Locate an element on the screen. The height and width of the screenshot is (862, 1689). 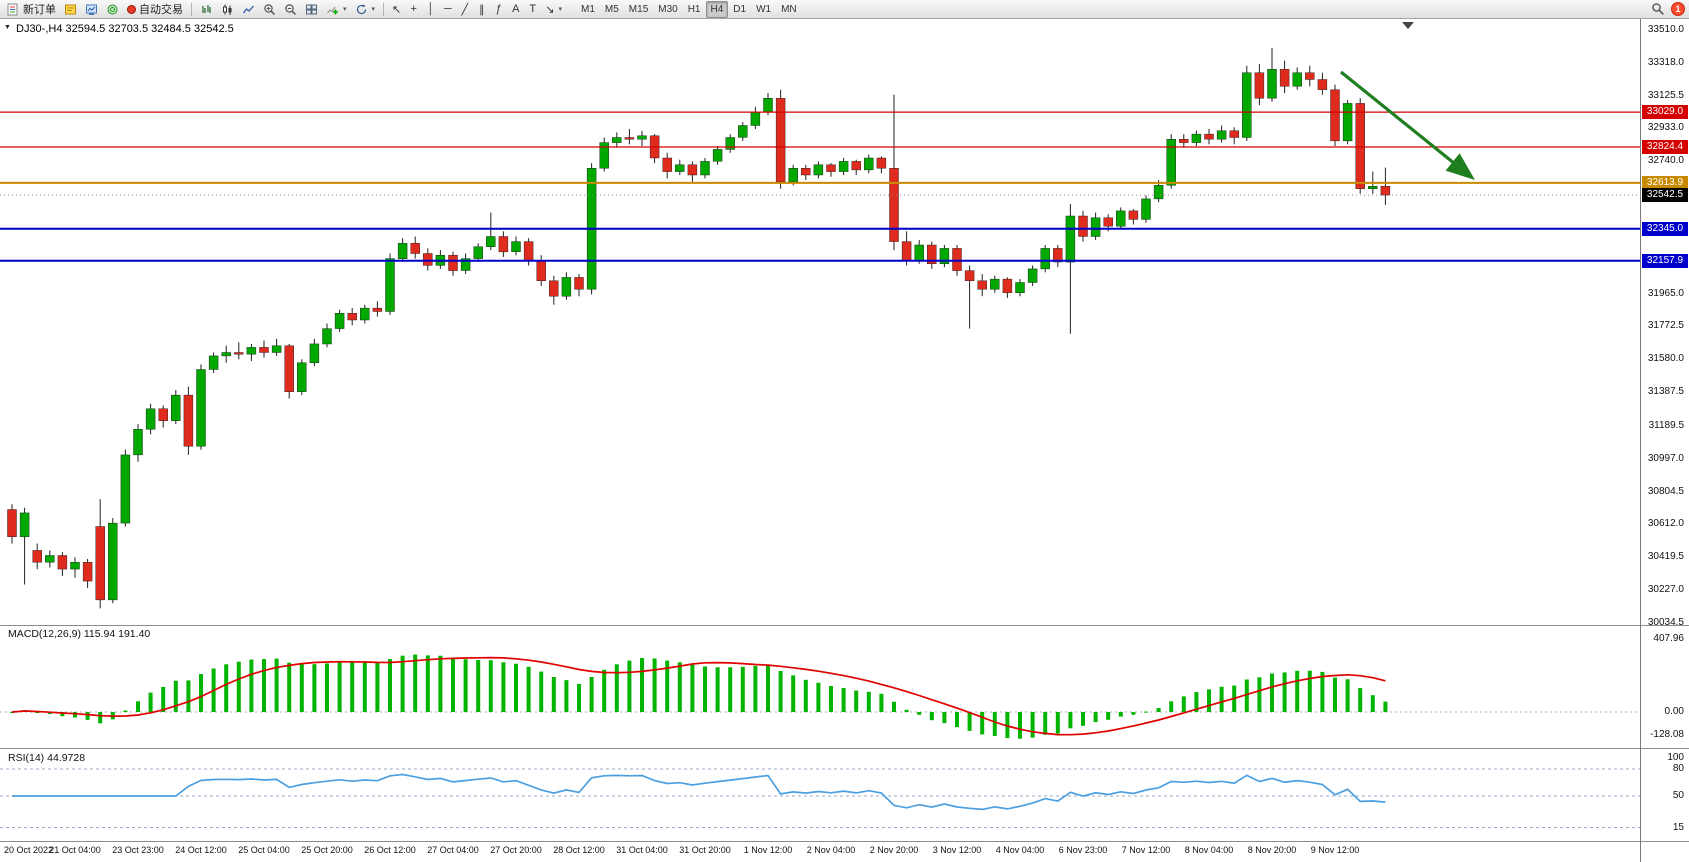
candlestick-chart-type-button is located at coordinates (227, 9).